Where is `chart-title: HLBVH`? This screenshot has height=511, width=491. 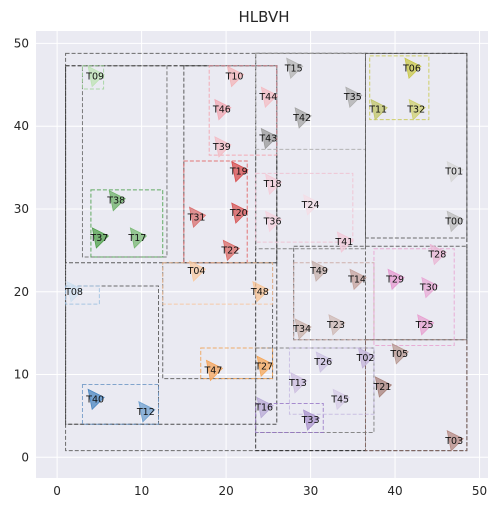
chart-title: HLBVH is located at coordinates (263, 17).